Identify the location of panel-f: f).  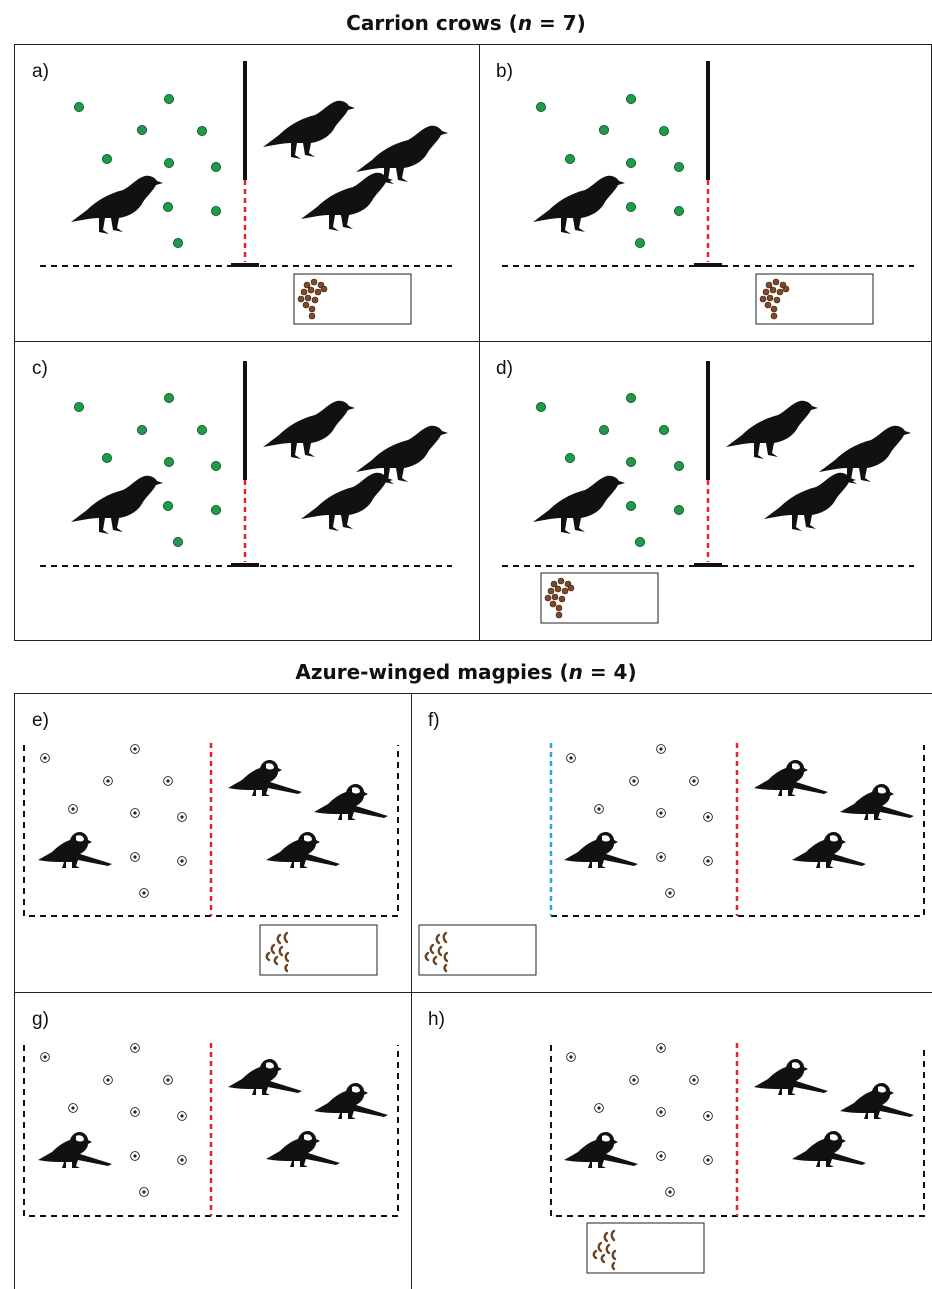
(671, 843).